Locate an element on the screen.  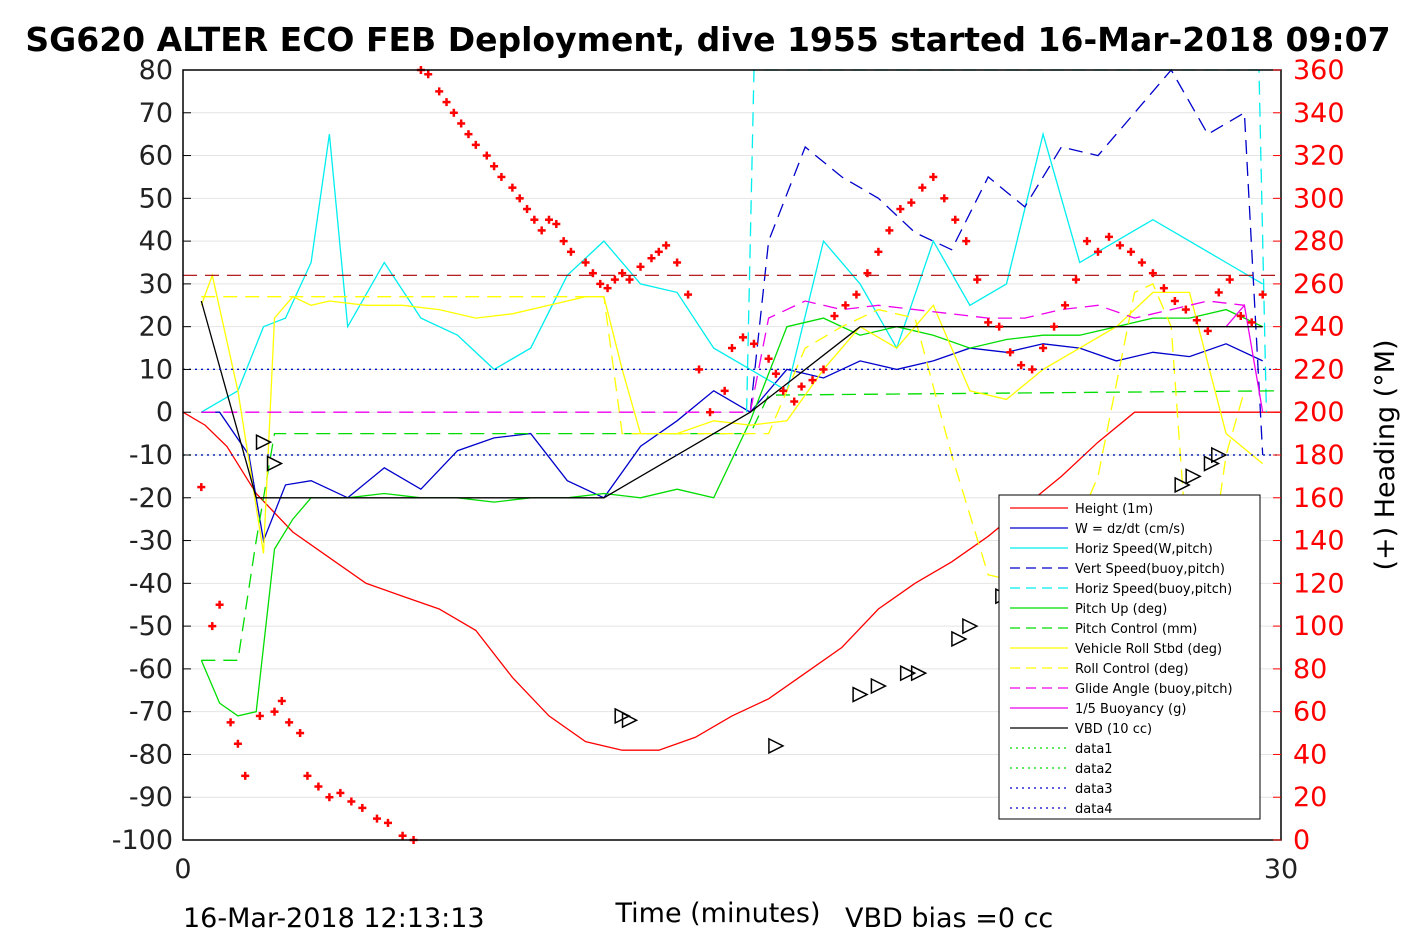
legend-label: Height (1m) is located at coordinates (1114, 509).